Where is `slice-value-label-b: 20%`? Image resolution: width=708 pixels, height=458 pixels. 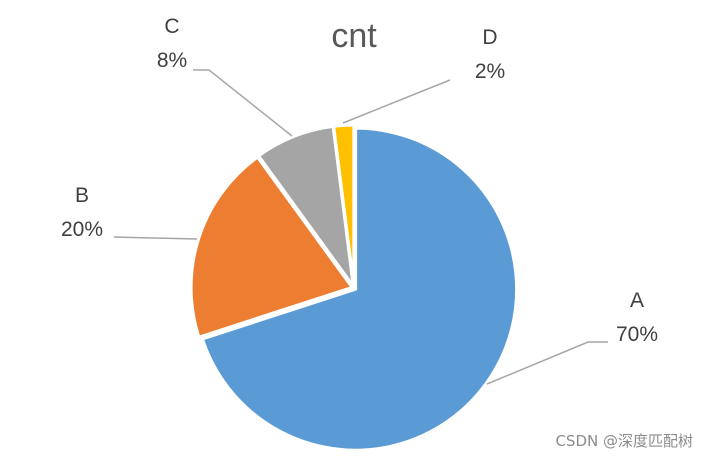 slice-value-label-b: 20% is located at coordinates (82, 229).